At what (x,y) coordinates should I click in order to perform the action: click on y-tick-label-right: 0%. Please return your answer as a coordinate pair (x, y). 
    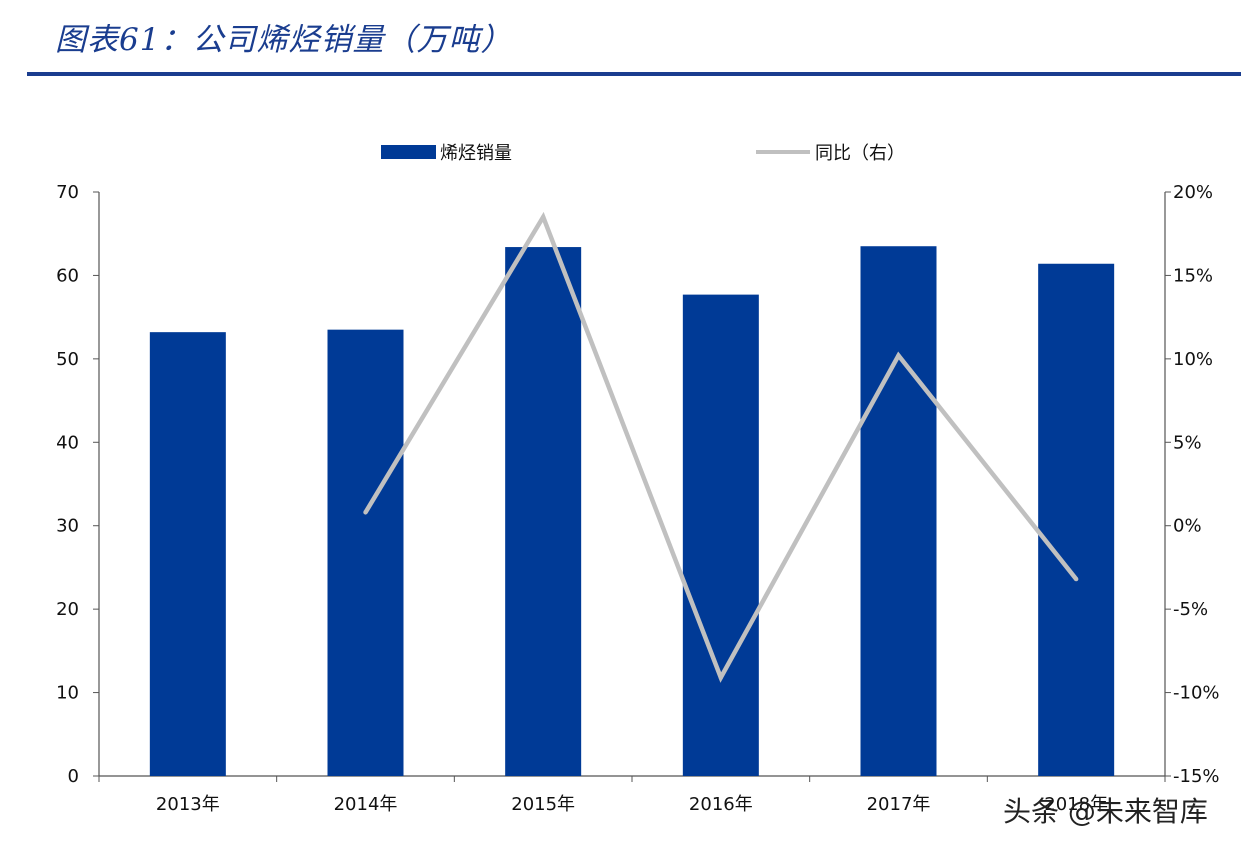
    Looking at the image, I should click on (1187, 526).